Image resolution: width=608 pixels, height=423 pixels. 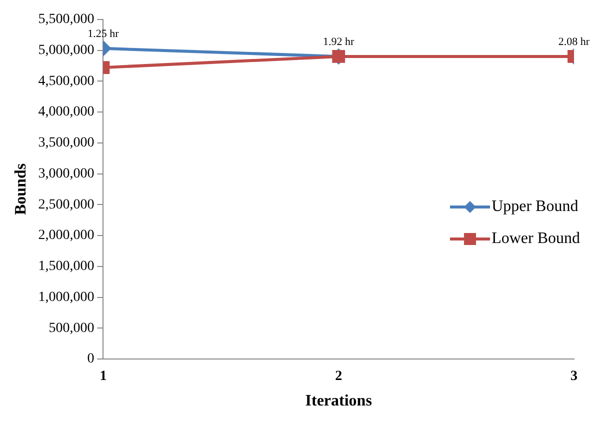 I want to click on y-tick-label: 500,000, so click(x=71, y=328).